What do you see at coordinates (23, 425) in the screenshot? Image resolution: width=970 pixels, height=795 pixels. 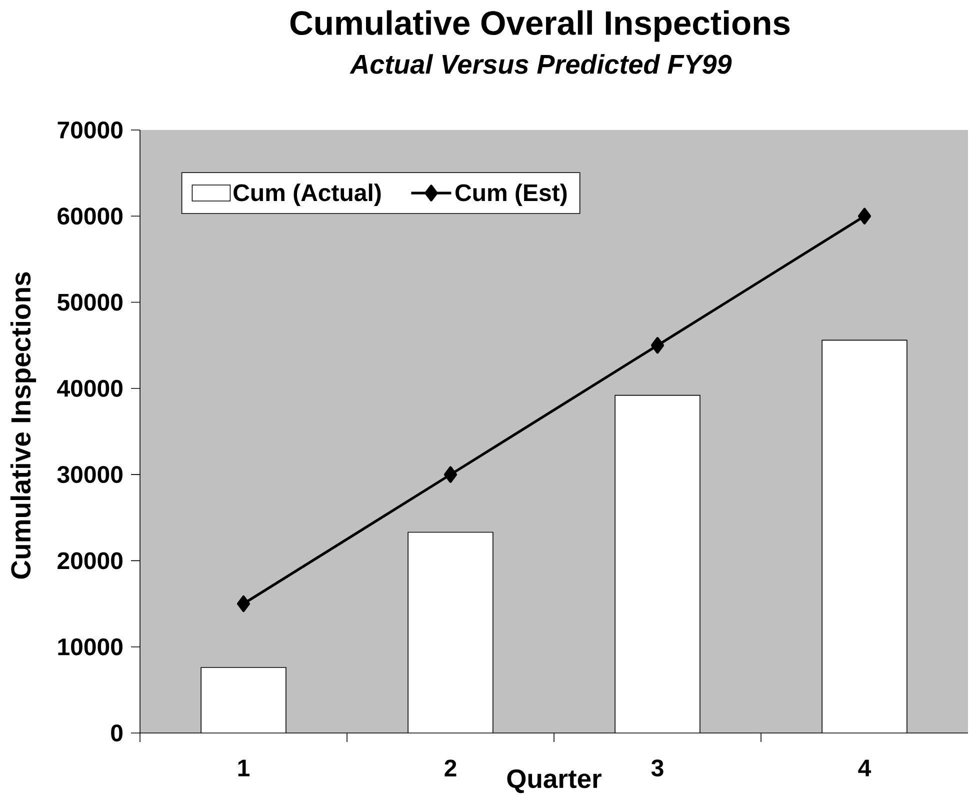 I see `y-axis-title: Cumulative Inspections` at bounding box center [23, 425].